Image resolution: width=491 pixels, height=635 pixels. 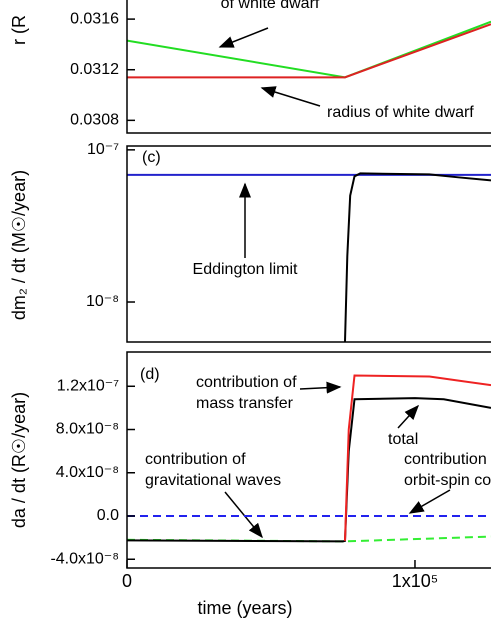 What do you see at coordinates (19, 460) in the screenshot?
I see `y-axis-label: da / dt (R☉/year)` at bounding box center [19, 460].